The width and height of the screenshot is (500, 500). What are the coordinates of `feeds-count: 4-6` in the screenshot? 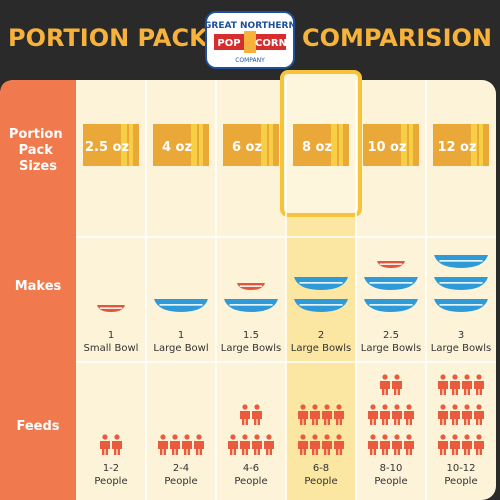 It's located at (251, 468).